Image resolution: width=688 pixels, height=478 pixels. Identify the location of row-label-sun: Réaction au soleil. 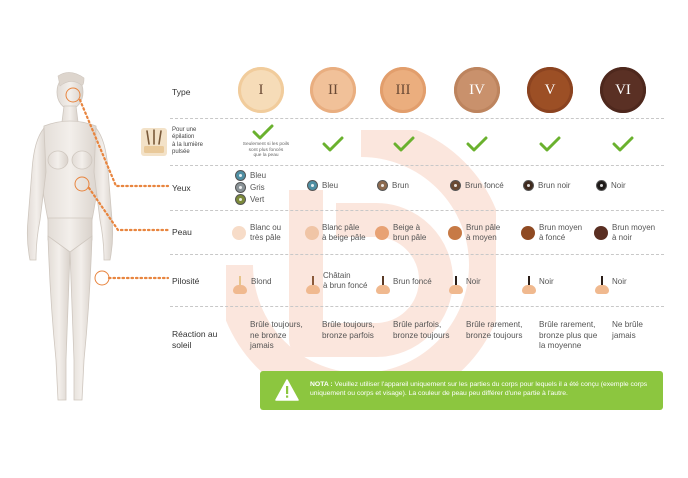
(195, 339).